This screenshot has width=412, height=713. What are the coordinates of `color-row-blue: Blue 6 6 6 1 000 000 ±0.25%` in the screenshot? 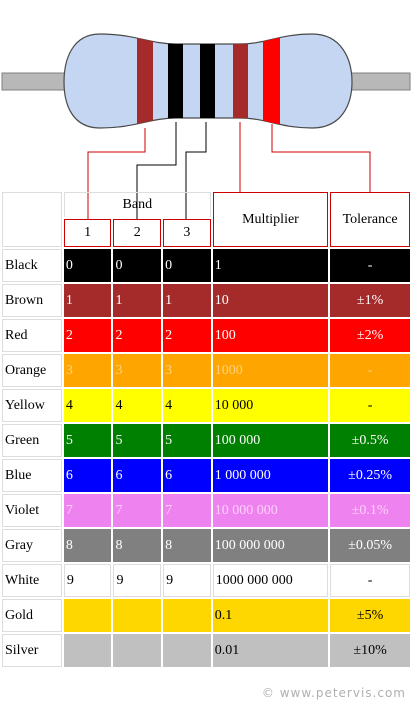 It's located at (206, 475).